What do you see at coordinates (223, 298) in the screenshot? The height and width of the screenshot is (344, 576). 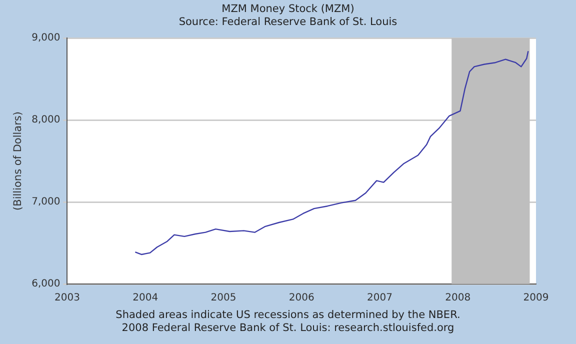 I see `x-tick-label: 2005` at bounding box center [223, 298].